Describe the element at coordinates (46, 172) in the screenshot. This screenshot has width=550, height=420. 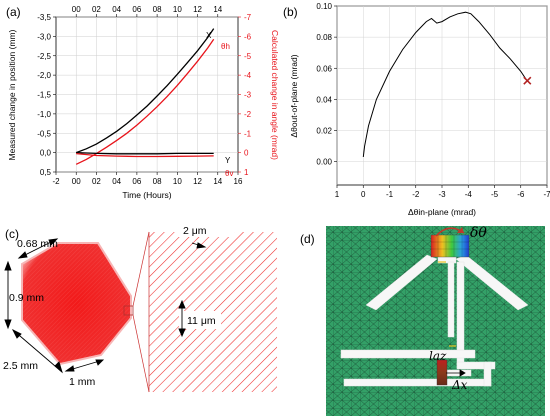
I see `y-tick-label-8: 0,5` at that location.